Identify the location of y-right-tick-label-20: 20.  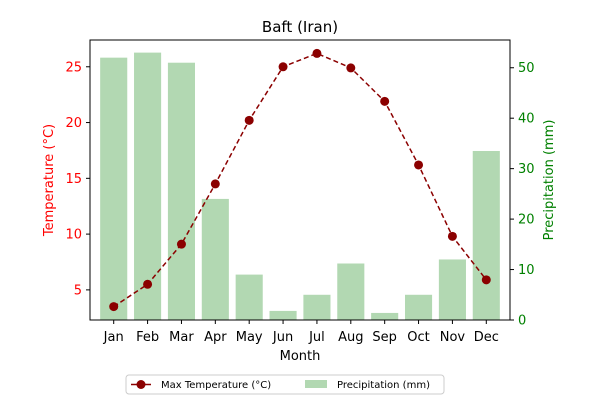
(526, 220).